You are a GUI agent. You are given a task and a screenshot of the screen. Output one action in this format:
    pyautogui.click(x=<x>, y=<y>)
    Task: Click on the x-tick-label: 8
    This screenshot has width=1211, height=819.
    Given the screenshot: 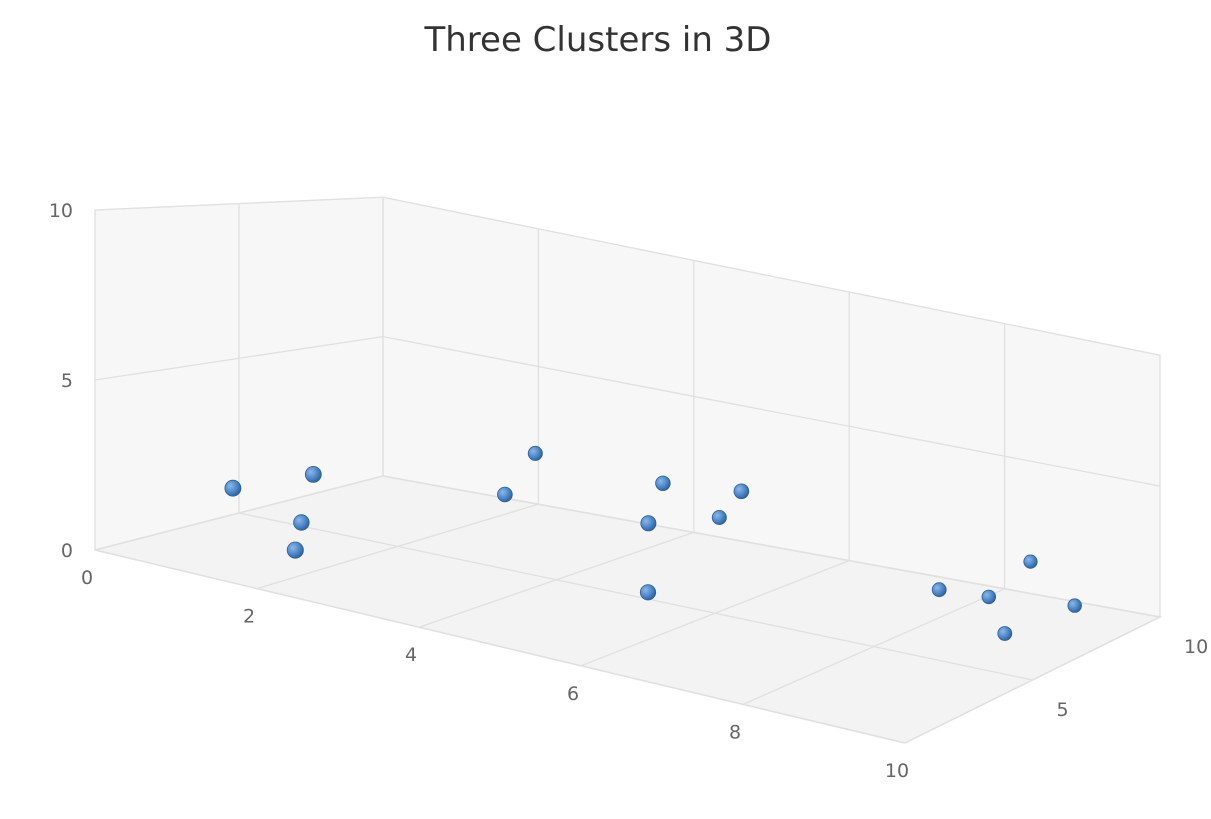 What is the action you would take?
    pyautogui.click(x=735, y=732)
    